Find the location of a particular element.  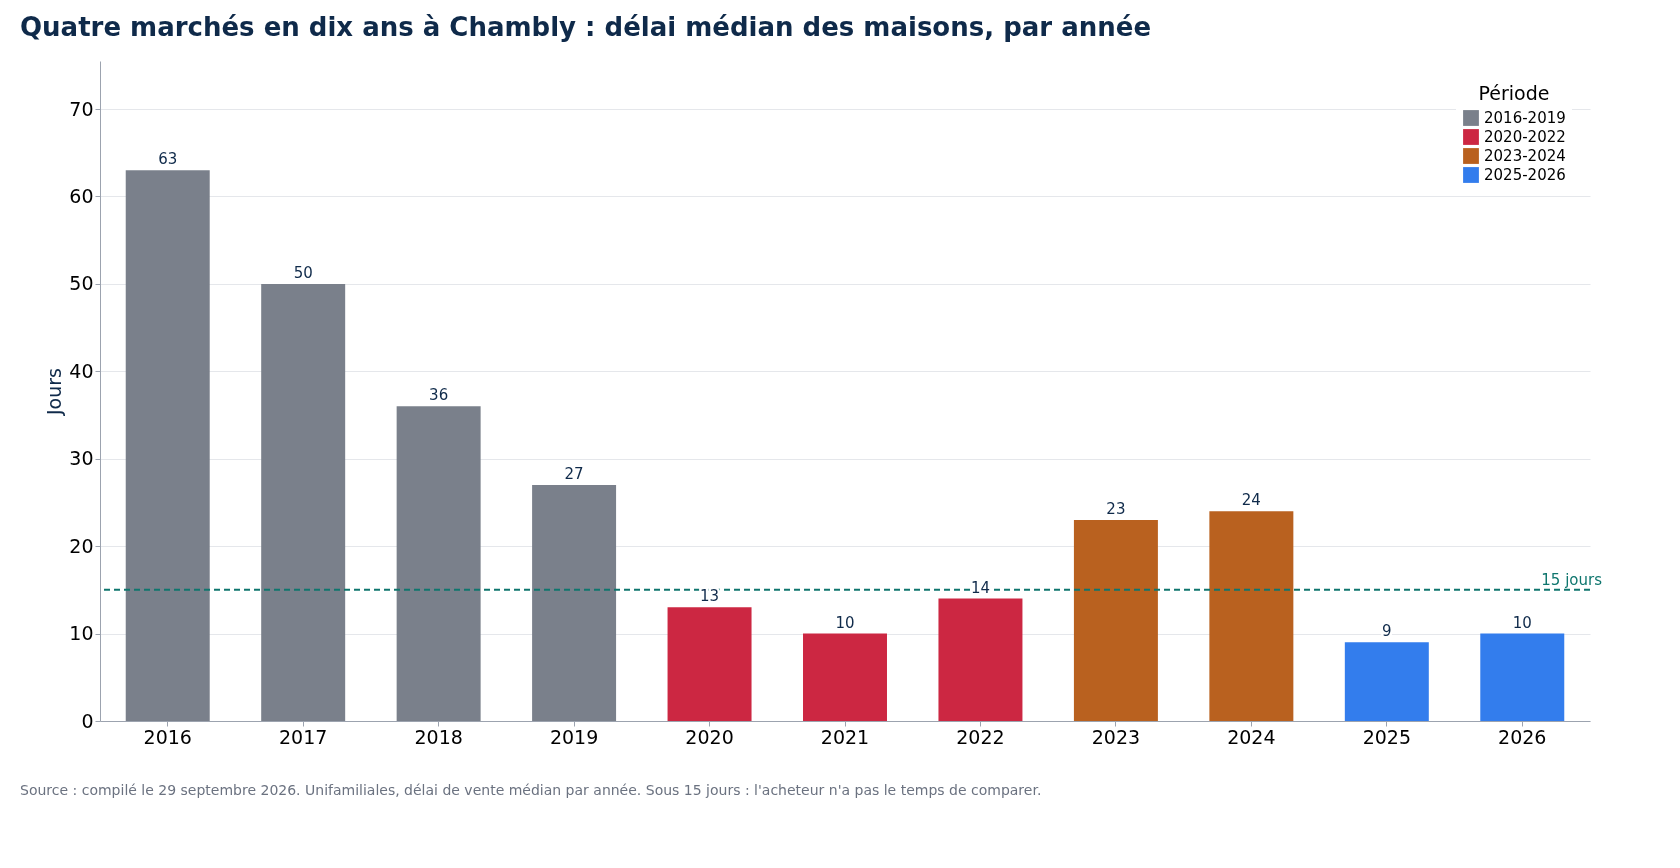

data-label: 36 is located at coordinates (439, 395).